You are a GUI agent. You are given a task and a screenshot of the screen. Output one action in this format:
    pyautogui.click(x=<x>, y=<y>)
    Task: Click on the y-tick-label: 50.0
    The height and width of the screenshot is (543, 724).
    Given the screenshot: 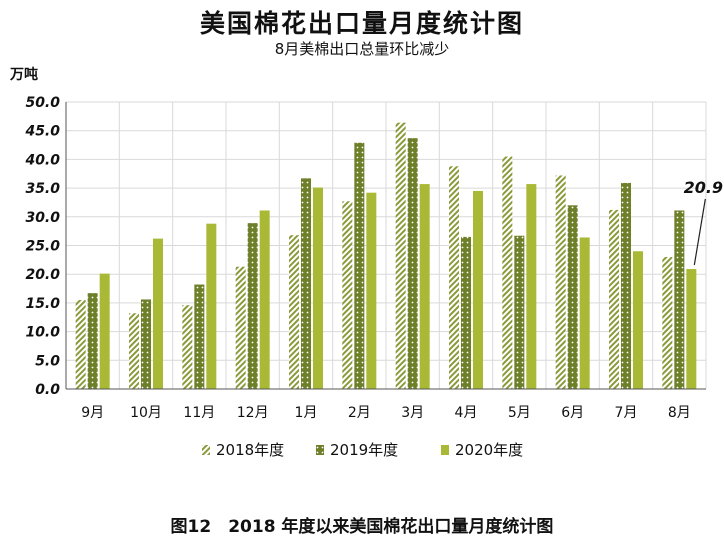 What is the action you would take?
    pyautogui.click(x=42, y=103)
    